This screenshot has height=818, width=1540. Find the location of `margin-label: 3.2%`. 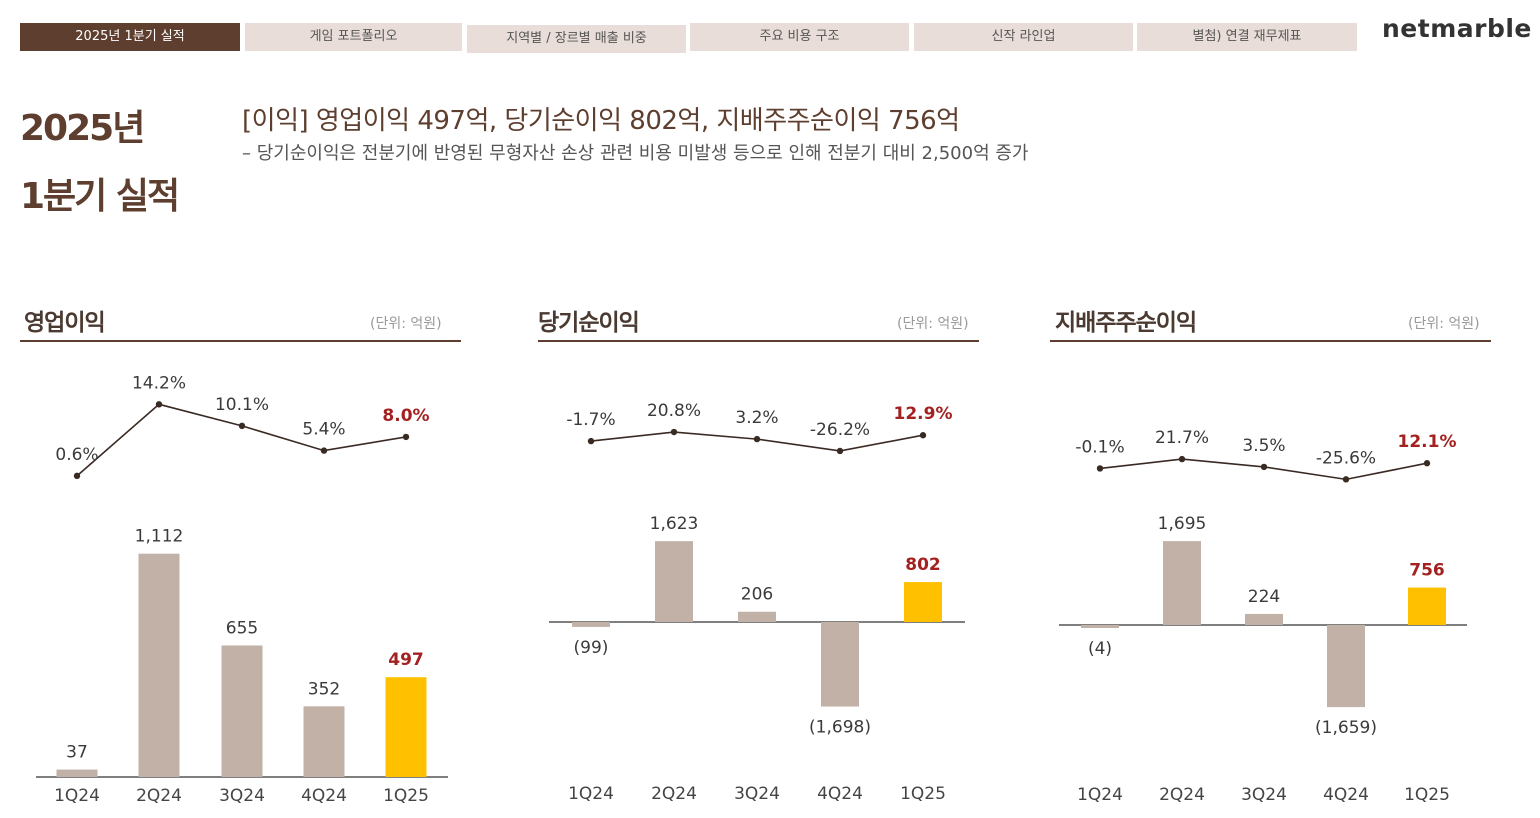

margin-label: 3.2% is located at coordinates (756, 418).